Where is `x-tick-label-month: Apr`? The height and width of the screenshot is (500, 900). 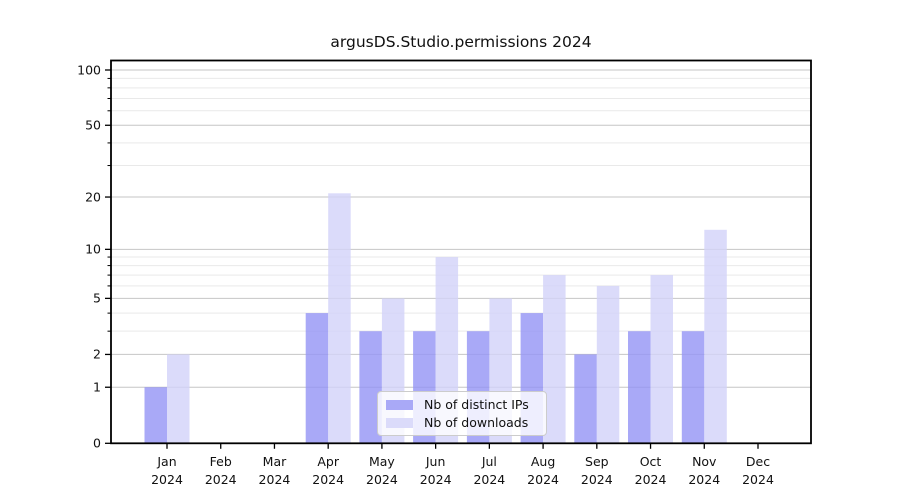
x-tick-label-month: Apr is located at coordinates (328, 461).